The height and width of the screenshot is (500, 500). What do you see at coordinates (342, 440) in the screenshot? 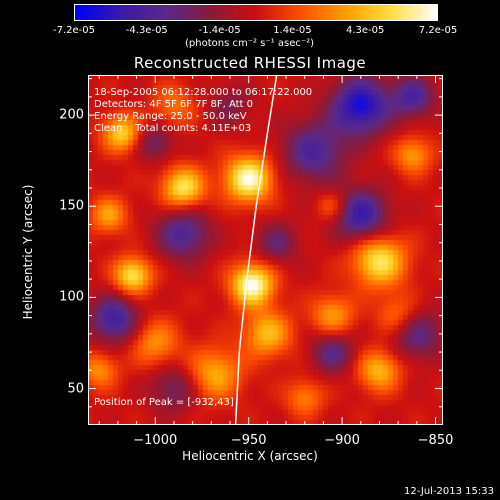
I see `x-tick-label: −900` at bounding box center [342, 440].